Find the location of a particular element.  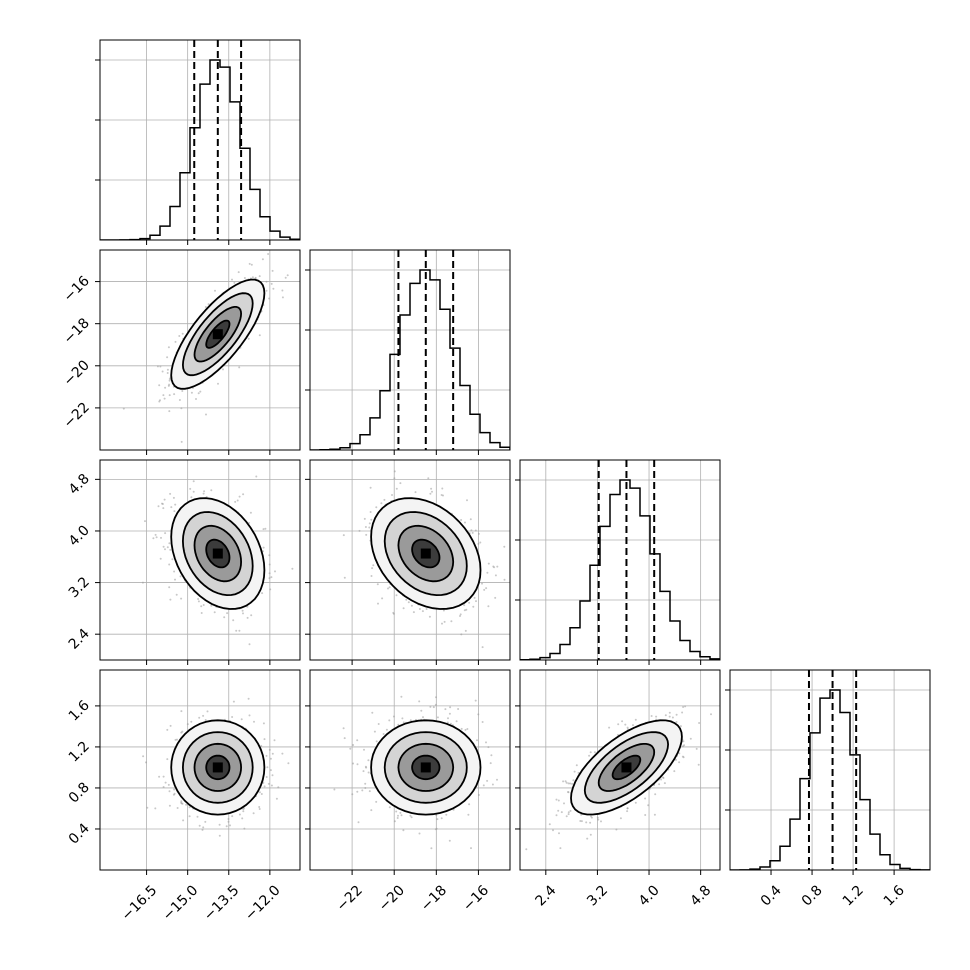

x-tick-label: 1.6 is located at coordinates (894, 895).